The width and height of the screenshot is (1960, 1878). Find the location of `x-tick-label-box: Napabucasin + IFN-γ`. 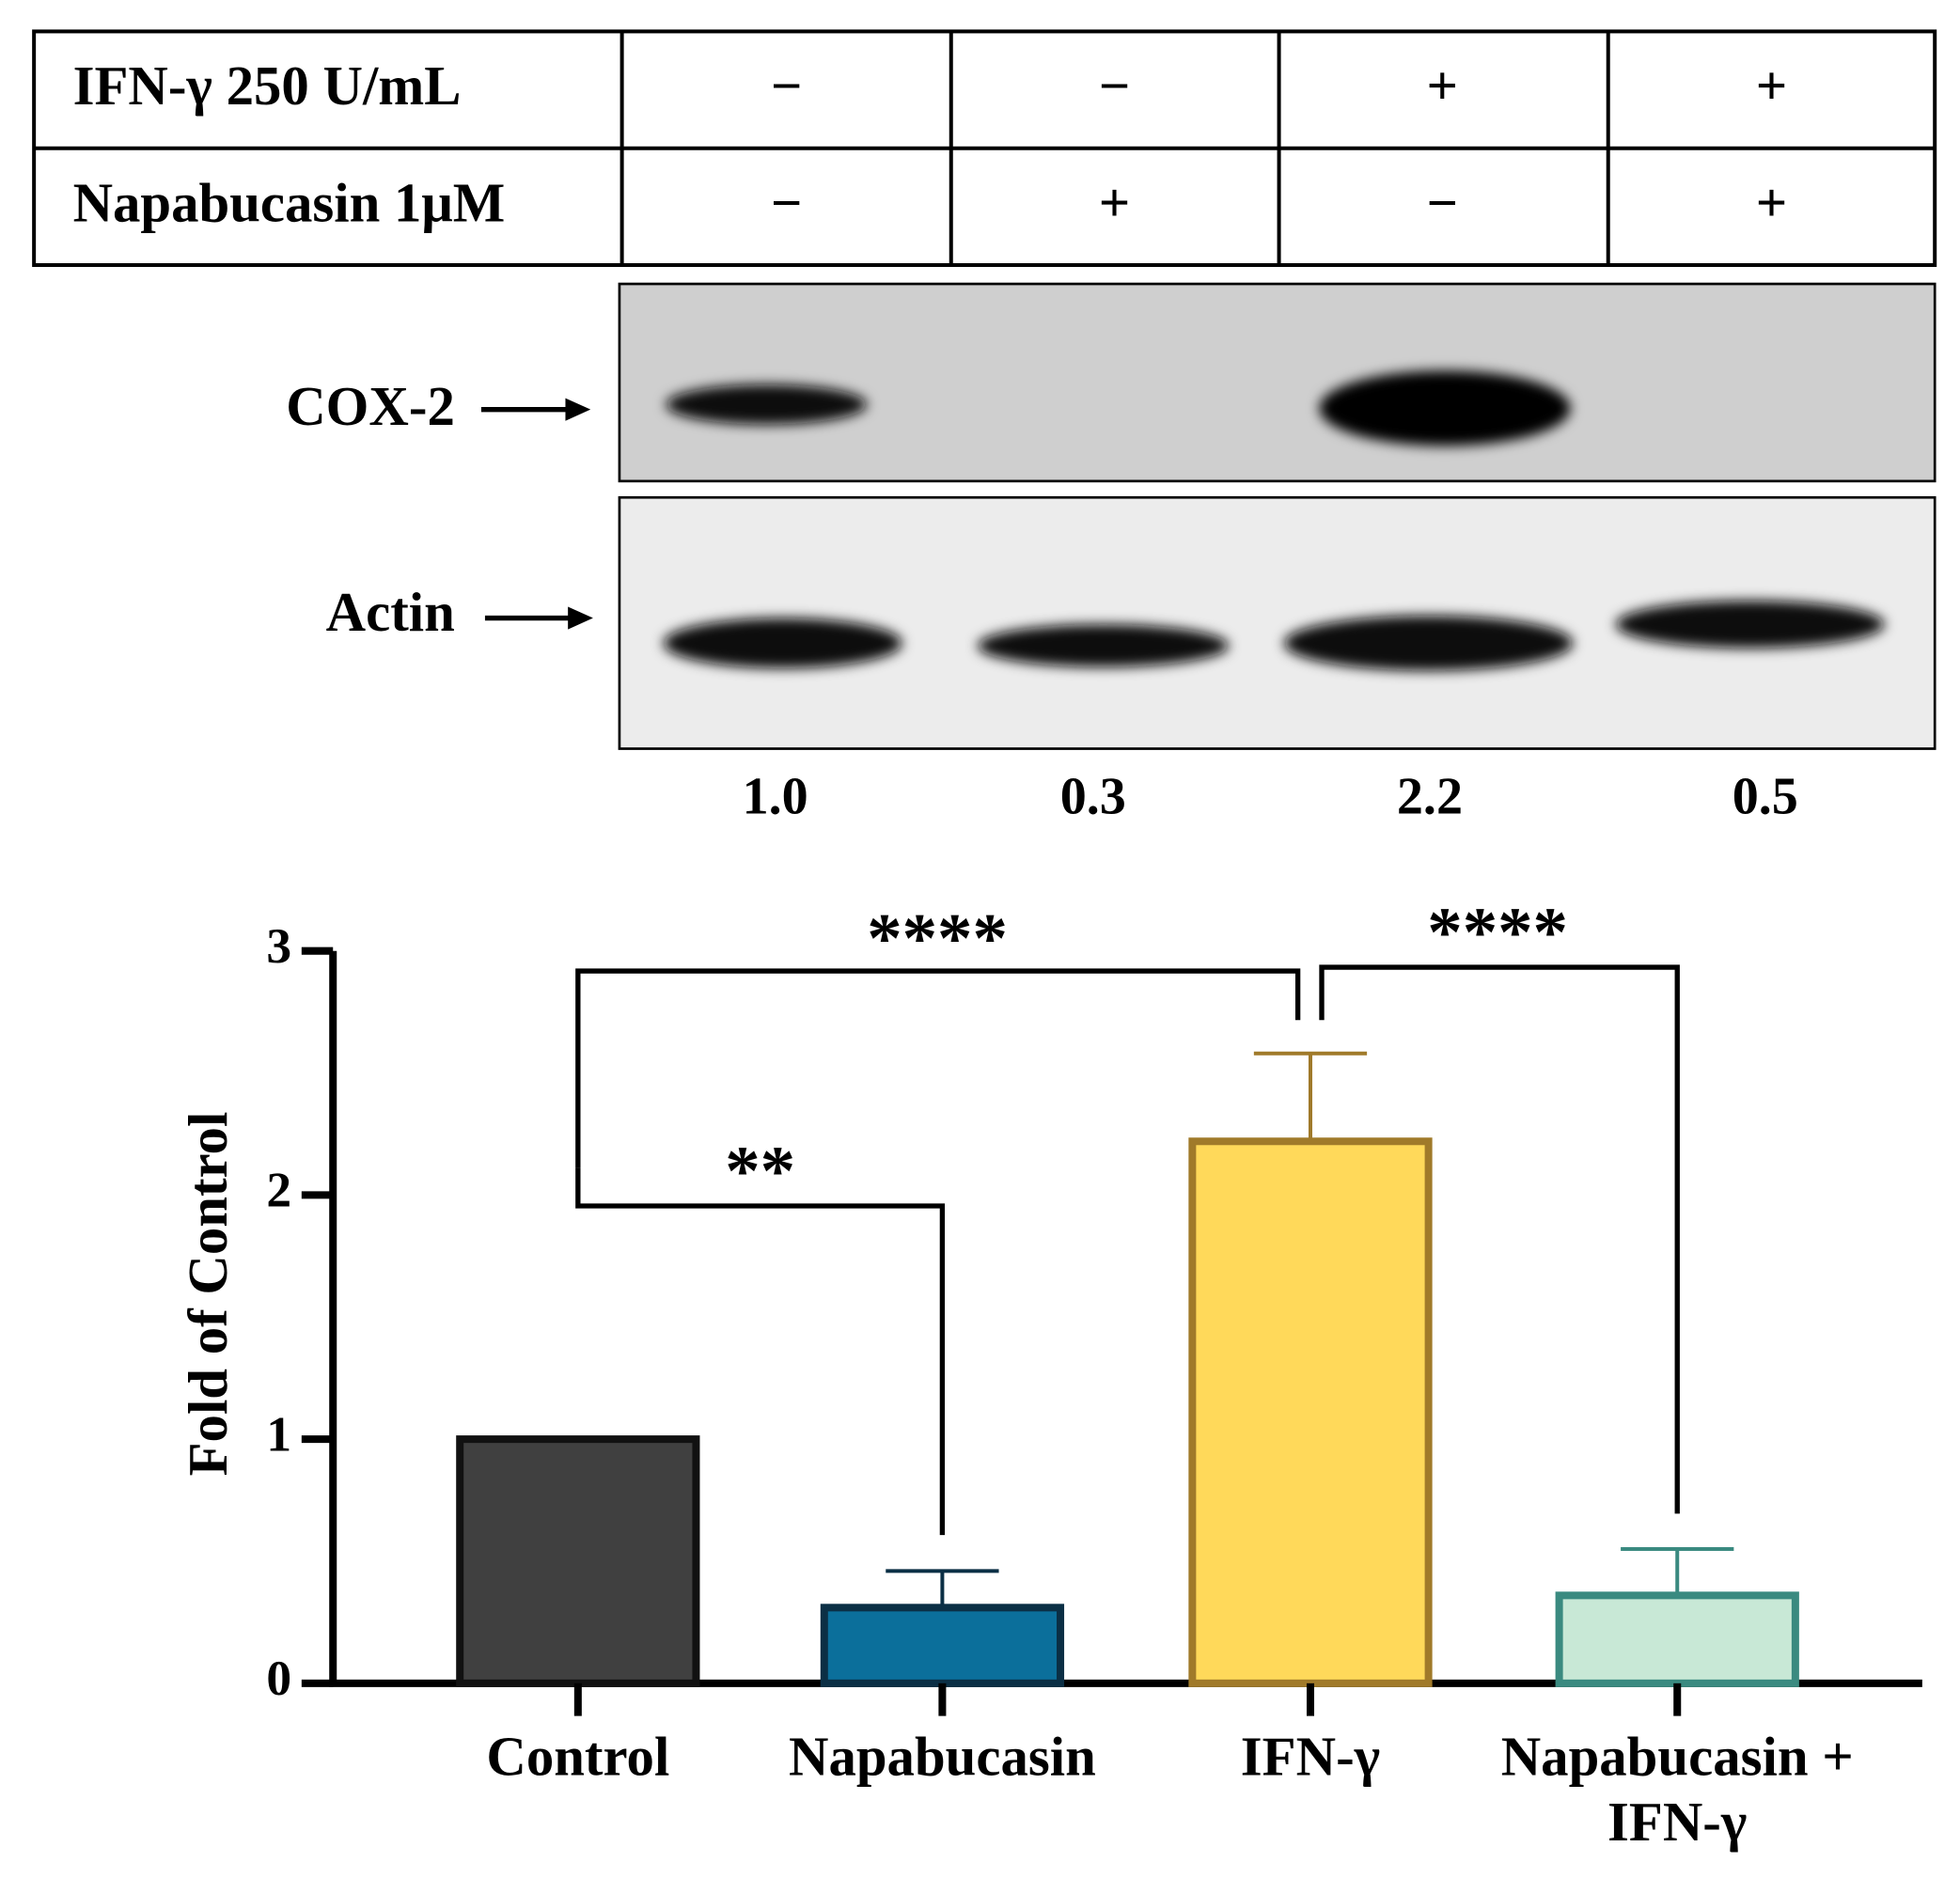

x-tick-label-box: Napabucasin + IFN-γ is located at coordinates (1677, 1790).